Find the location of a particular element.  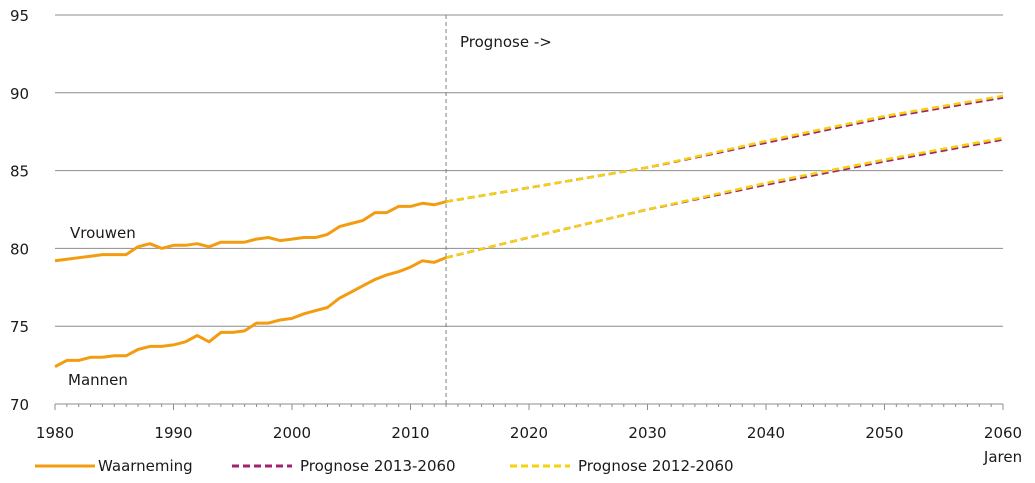

series-line-waarneming-vrouwen is located at coordinates (250, 231).